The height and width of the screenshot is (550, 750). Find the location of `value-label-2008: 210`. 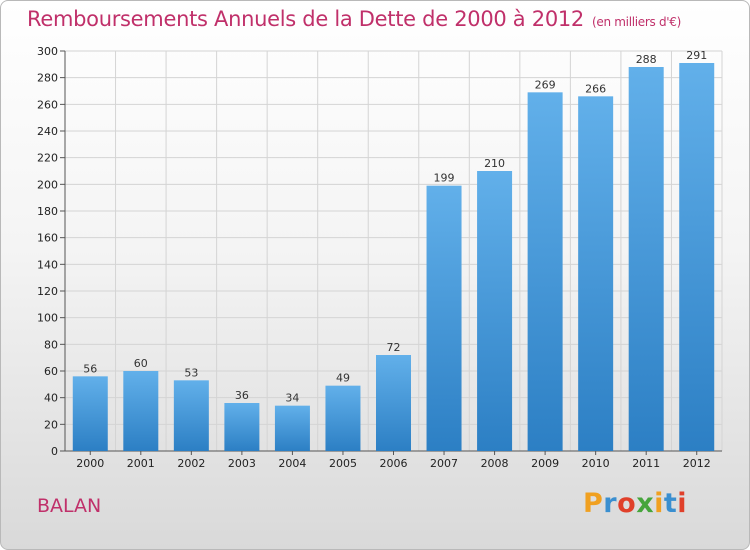

value-label-2008: 210 is located at coordinates (494, 163).